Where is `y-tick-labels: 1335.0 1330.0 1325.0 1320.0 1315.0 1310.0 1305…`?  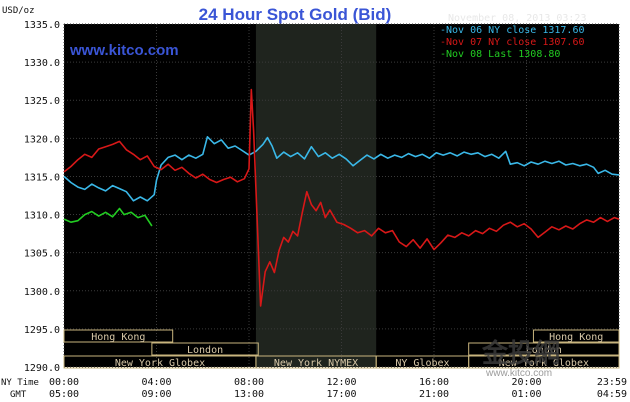
y-tick-labels: 1335.0 1330.0 1325.0 1320.0 1315.0 1310.0 1305… is located at coordinates (42, 197).